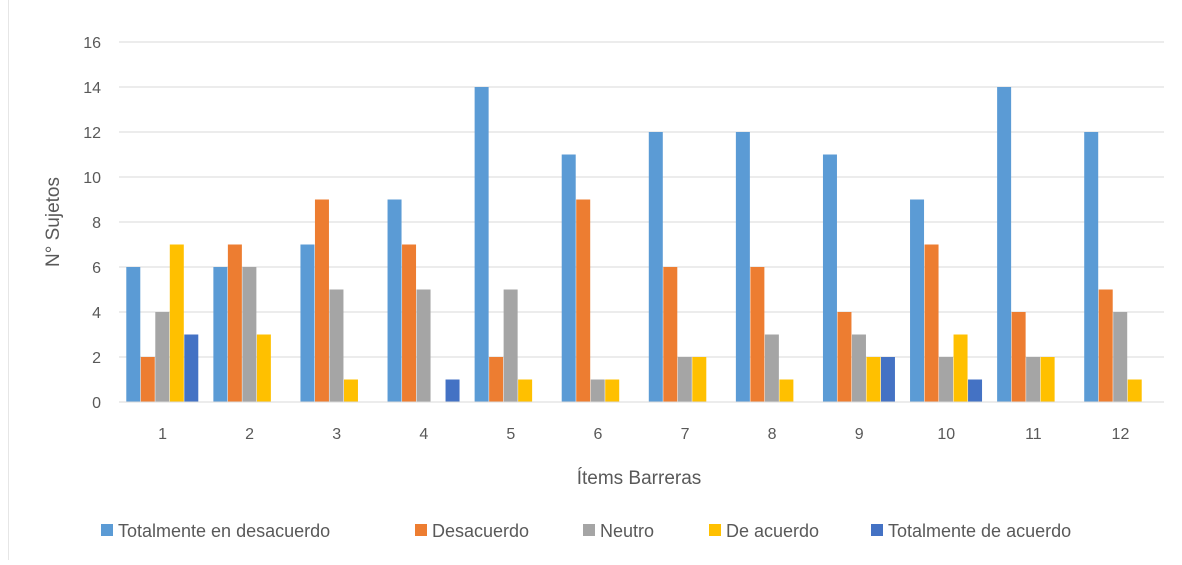 This screenshot has height=565, width=1182. What do you see at coordinates (249, 434) in the screenshot?
I see `x-tick-label: 2` at bounding box center [249, 434].